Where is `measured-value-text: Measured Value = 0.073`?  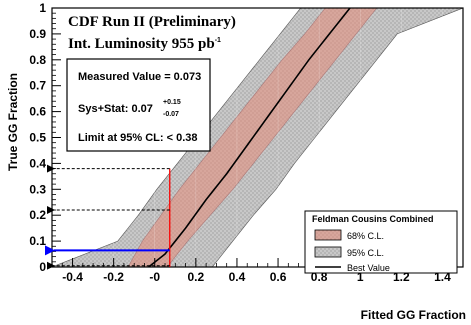 measured-value-text: Measured Value = 0.073 is located at coordinates (139, 77).